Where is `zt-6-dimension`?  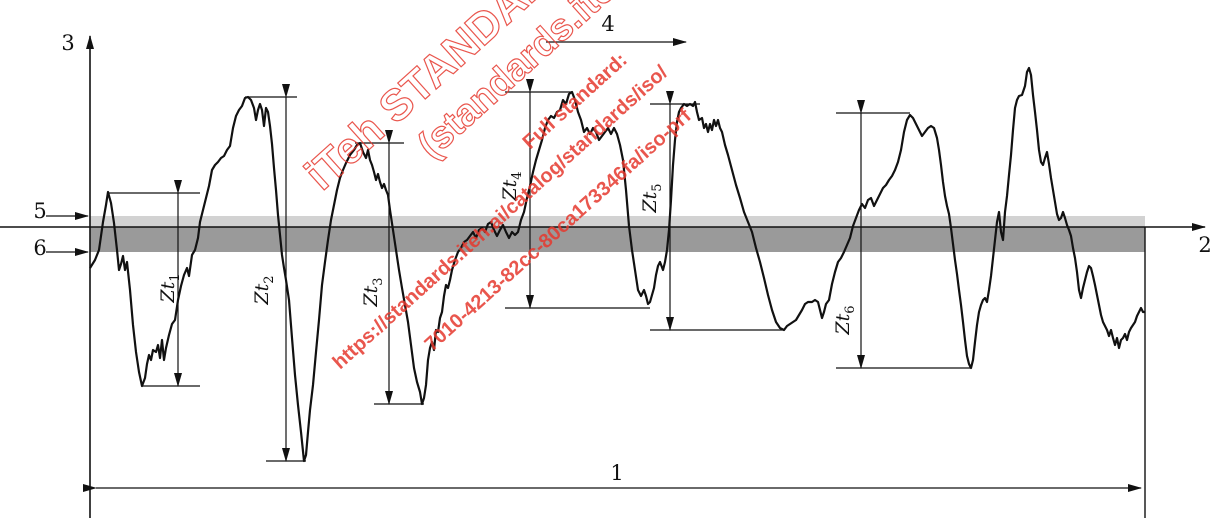
zt-6-dimension is located at coordinates (903, 234).